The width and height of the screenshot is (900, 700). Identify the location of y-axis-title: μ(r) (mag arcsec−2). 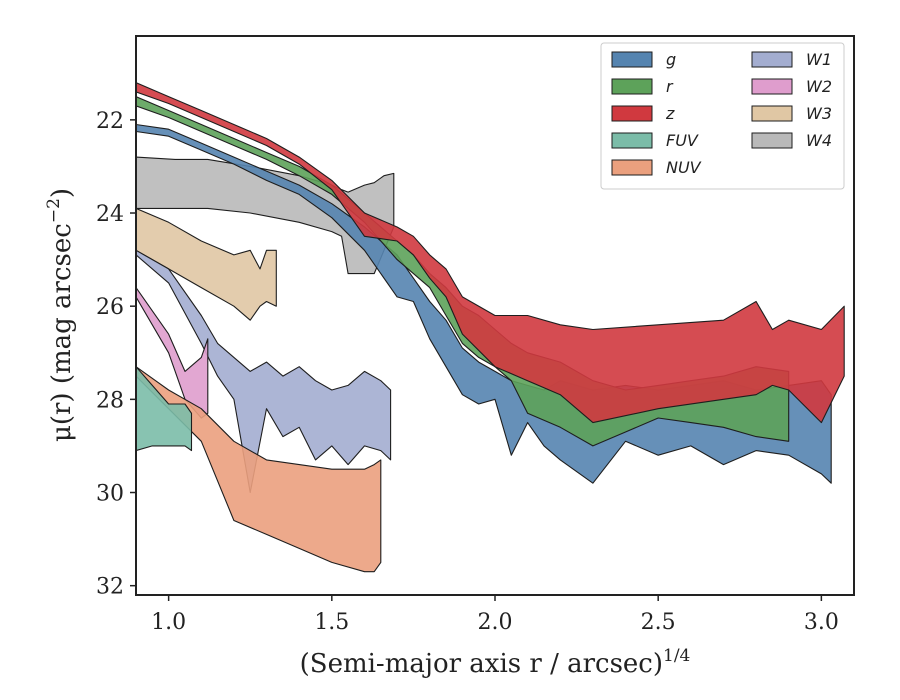
(60, 315).